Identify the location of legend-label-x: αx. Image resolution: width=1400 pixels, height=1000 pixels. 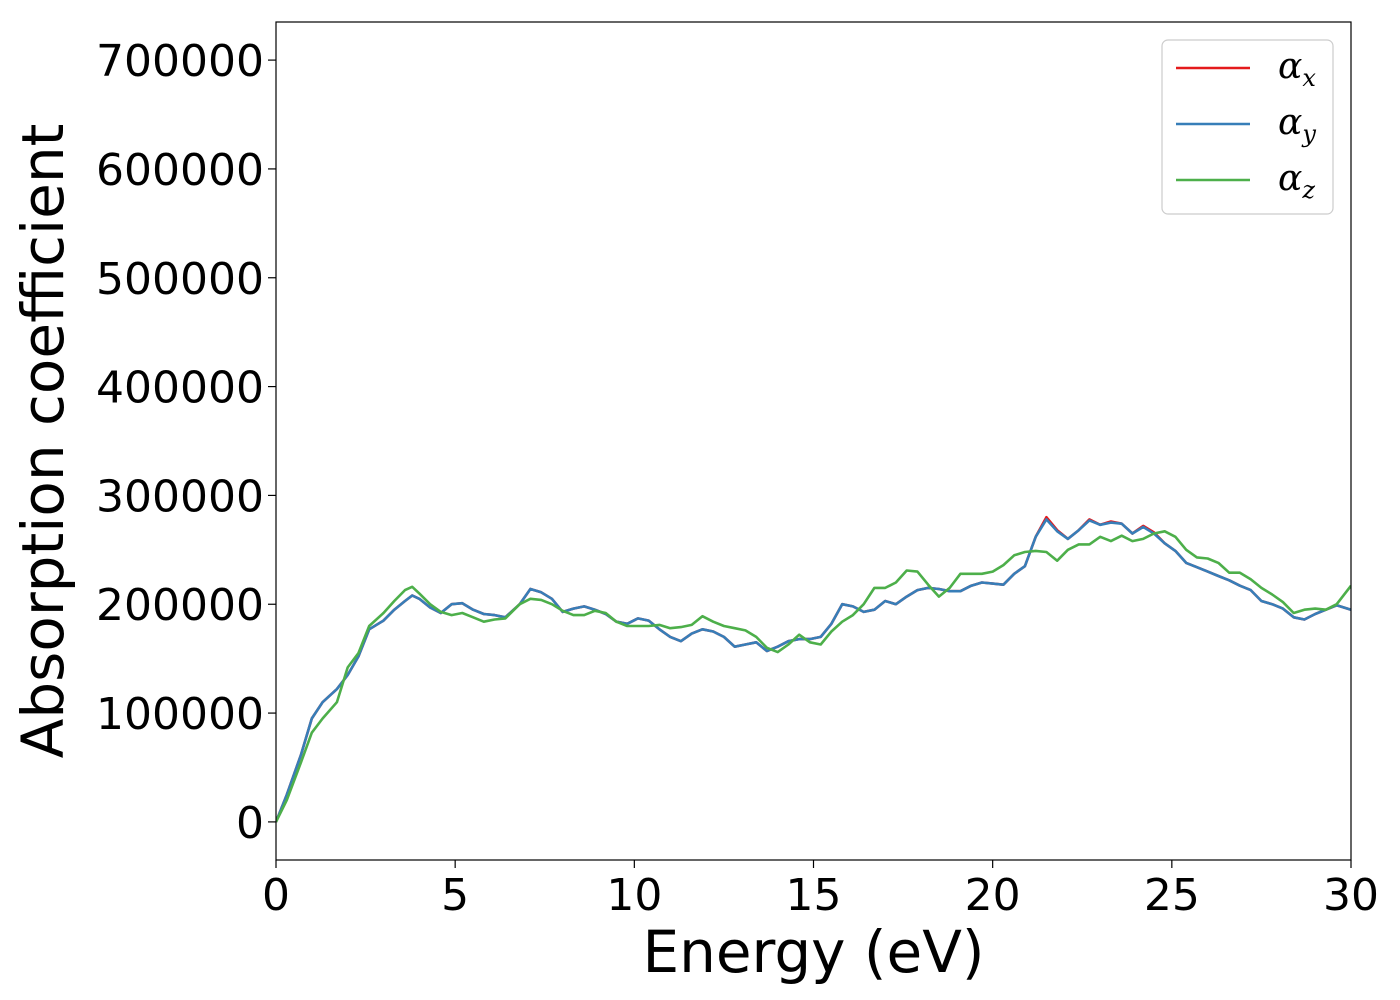
(1297, 69).